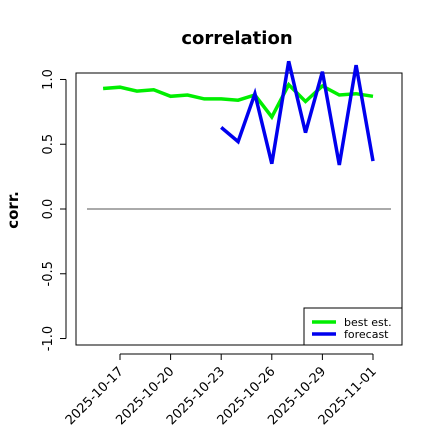 This screenshot has width=440, height=440. What do you see at coordinates (238, 101) in the screenshot?
I see `series-line-best-est` at bounding box center [238, 101].